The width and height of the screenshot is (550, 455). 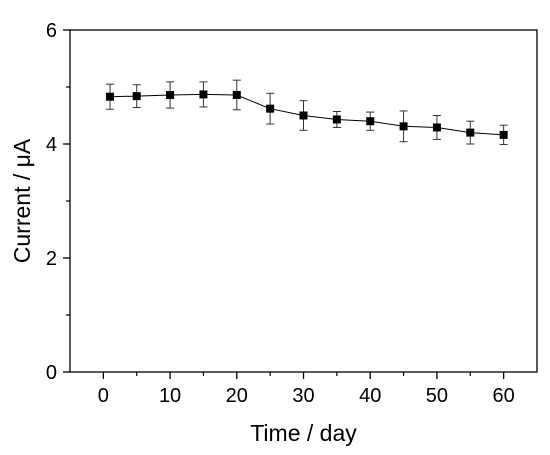 What do you see at coordinates (103, 396) in the screenshot?
I see `x-tick-label: 0` at bounding box center [103, 396].